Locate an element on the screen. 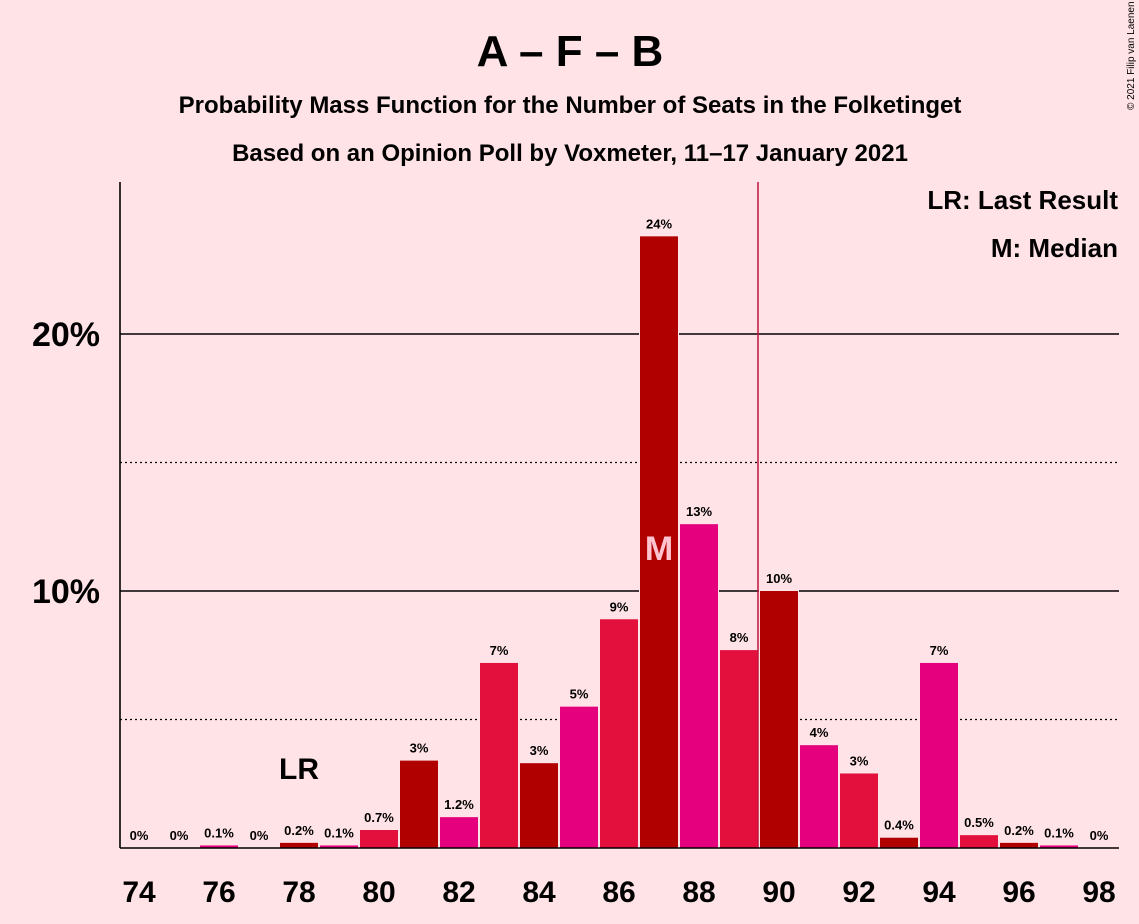 This screenshot has height=924, width=1139. x-tick-label-92: 92 is located at coordinates (858, 892).